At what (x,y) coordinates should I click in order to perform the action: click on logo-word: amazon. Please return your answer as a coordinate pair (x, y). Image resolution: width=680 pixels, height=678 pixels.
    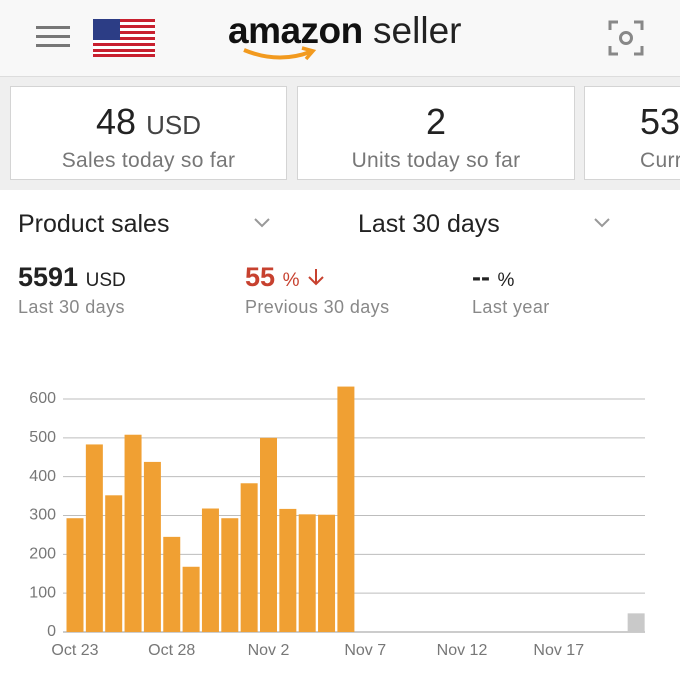
    Looking at the image, I should click on (295, 30).